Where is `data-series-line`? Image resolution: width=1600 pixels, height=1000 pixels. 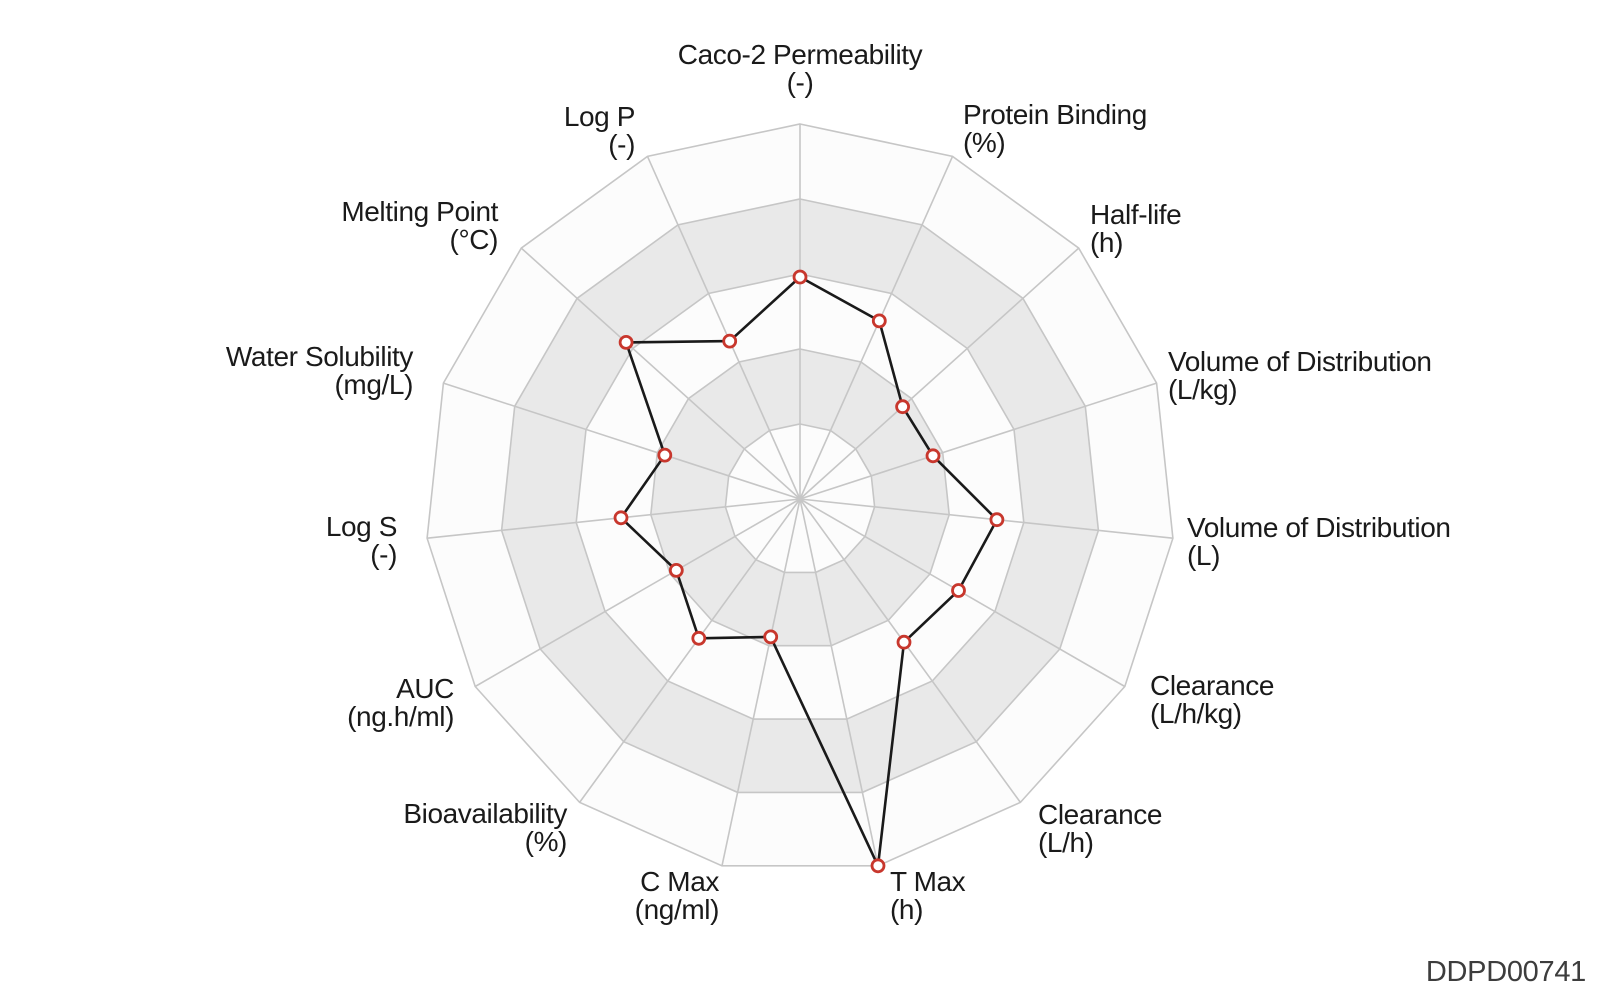
data-series-line is located at coordinates (809, 573).